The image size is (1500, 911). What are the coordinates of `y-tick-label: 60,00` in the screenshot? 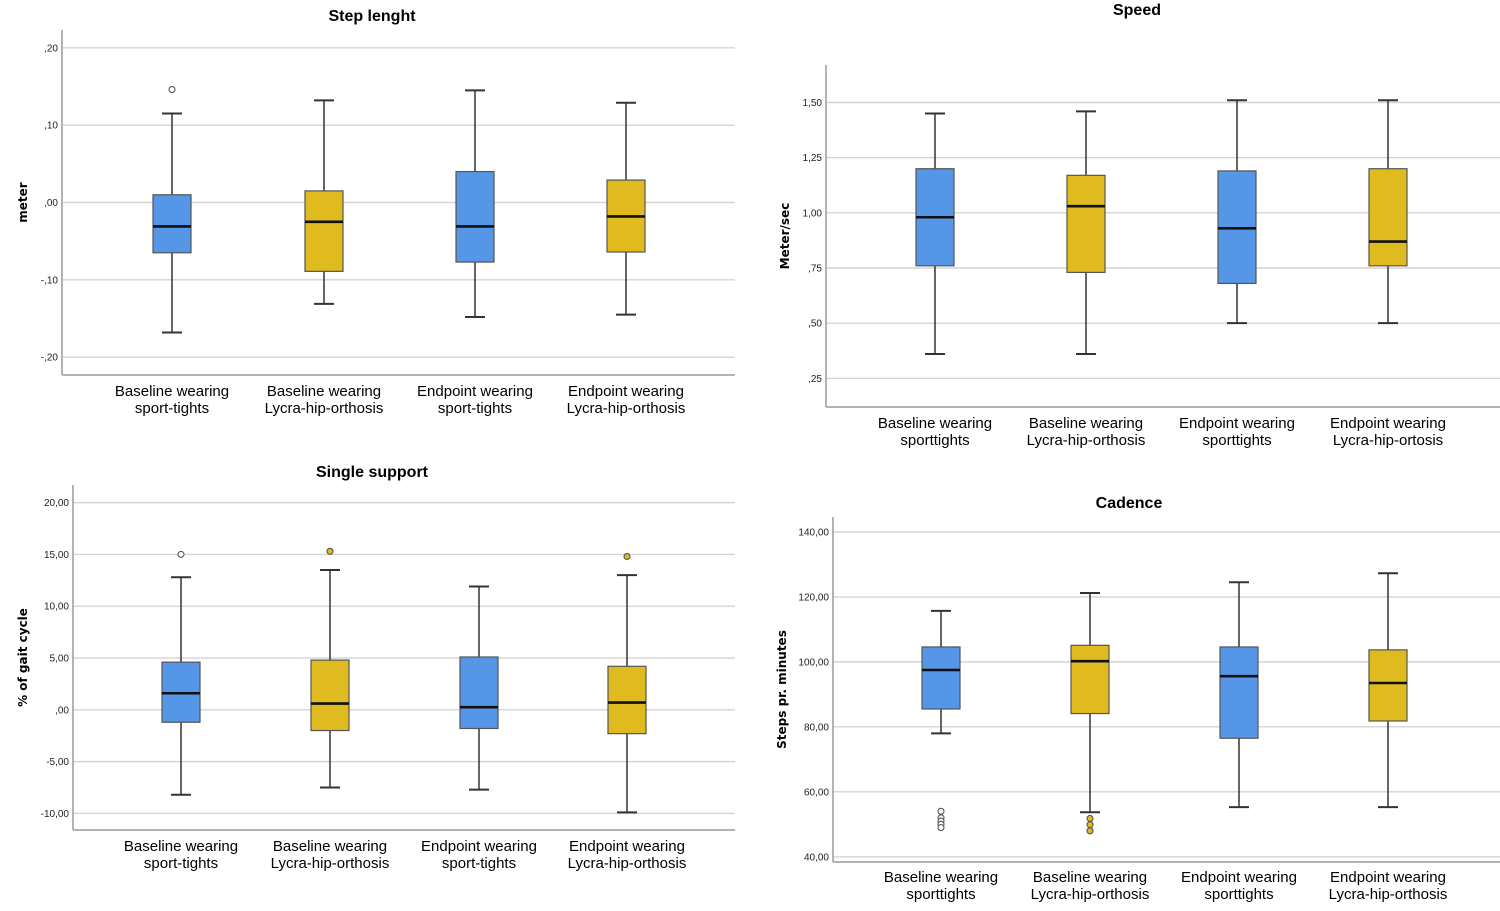 It's located at (816, 792).